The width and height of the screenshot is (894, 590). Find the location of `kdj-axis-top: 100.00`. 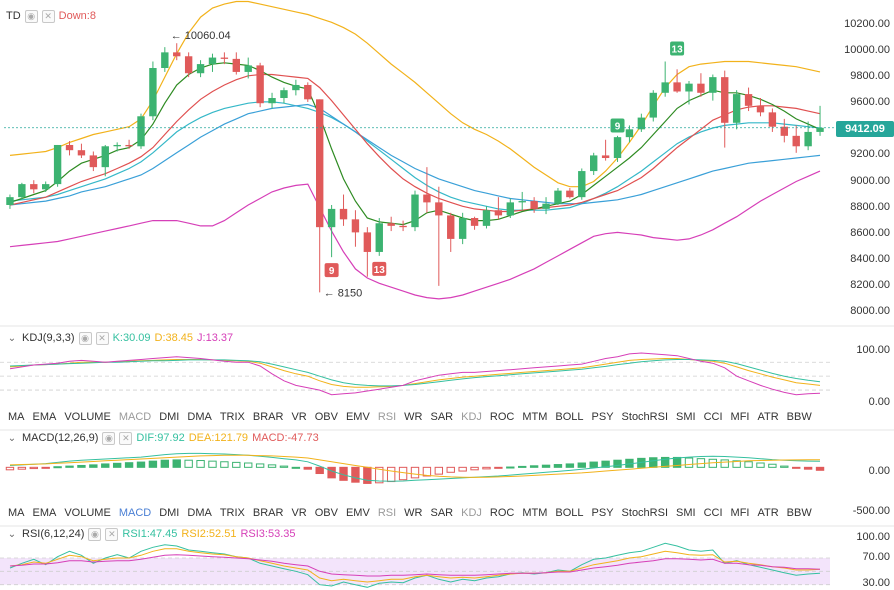

kdj-axis-top: 100.00 is located at coordinates (873, 350).